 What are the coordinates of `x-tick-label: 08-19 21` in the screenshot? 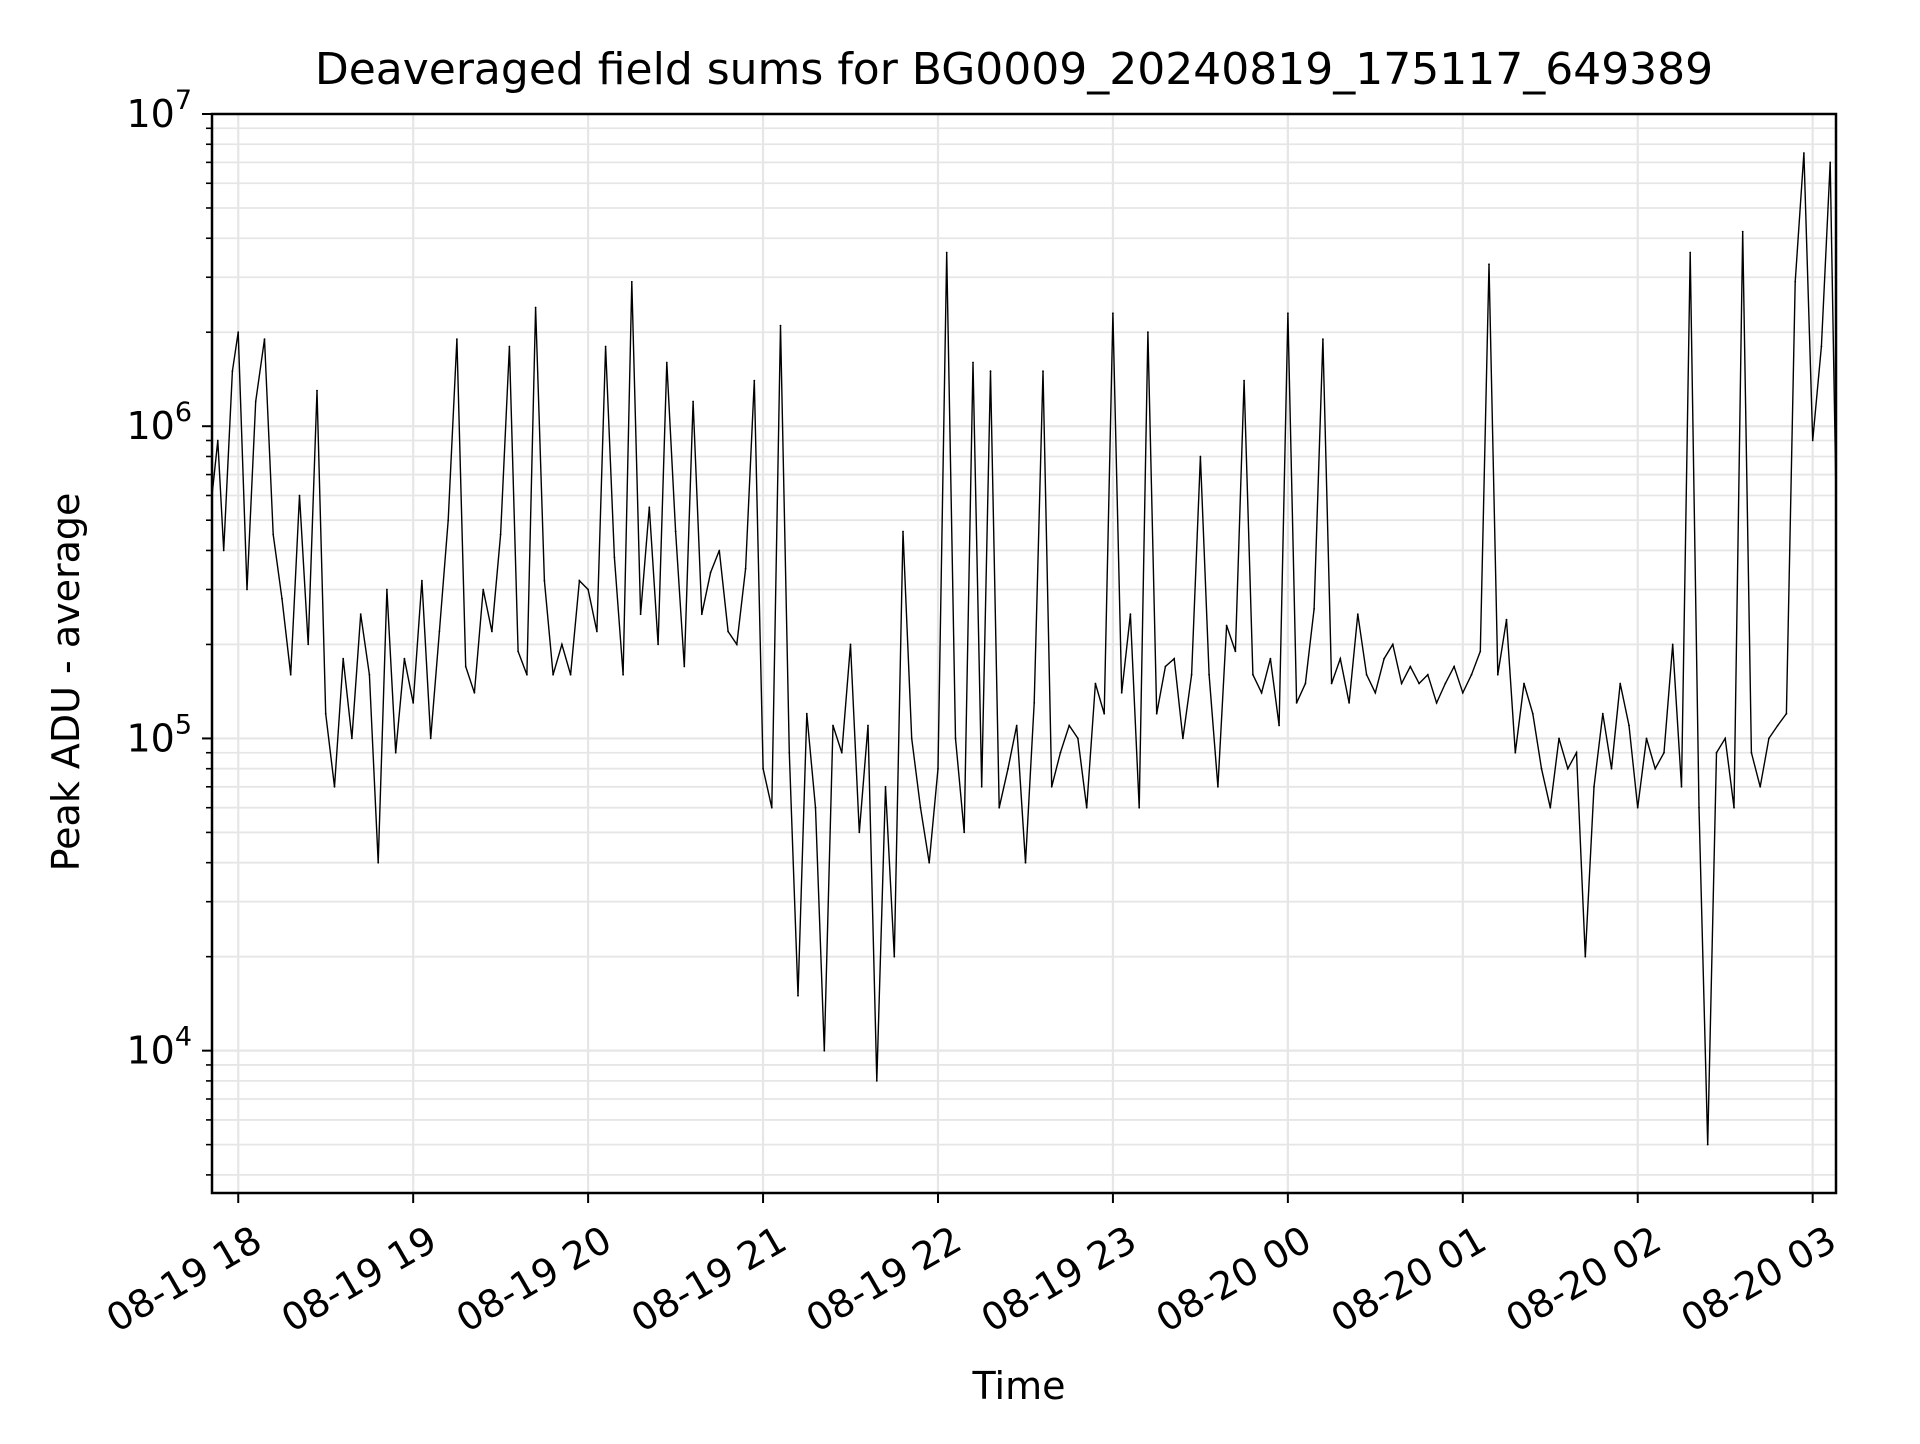 It's located at (709, 1279).